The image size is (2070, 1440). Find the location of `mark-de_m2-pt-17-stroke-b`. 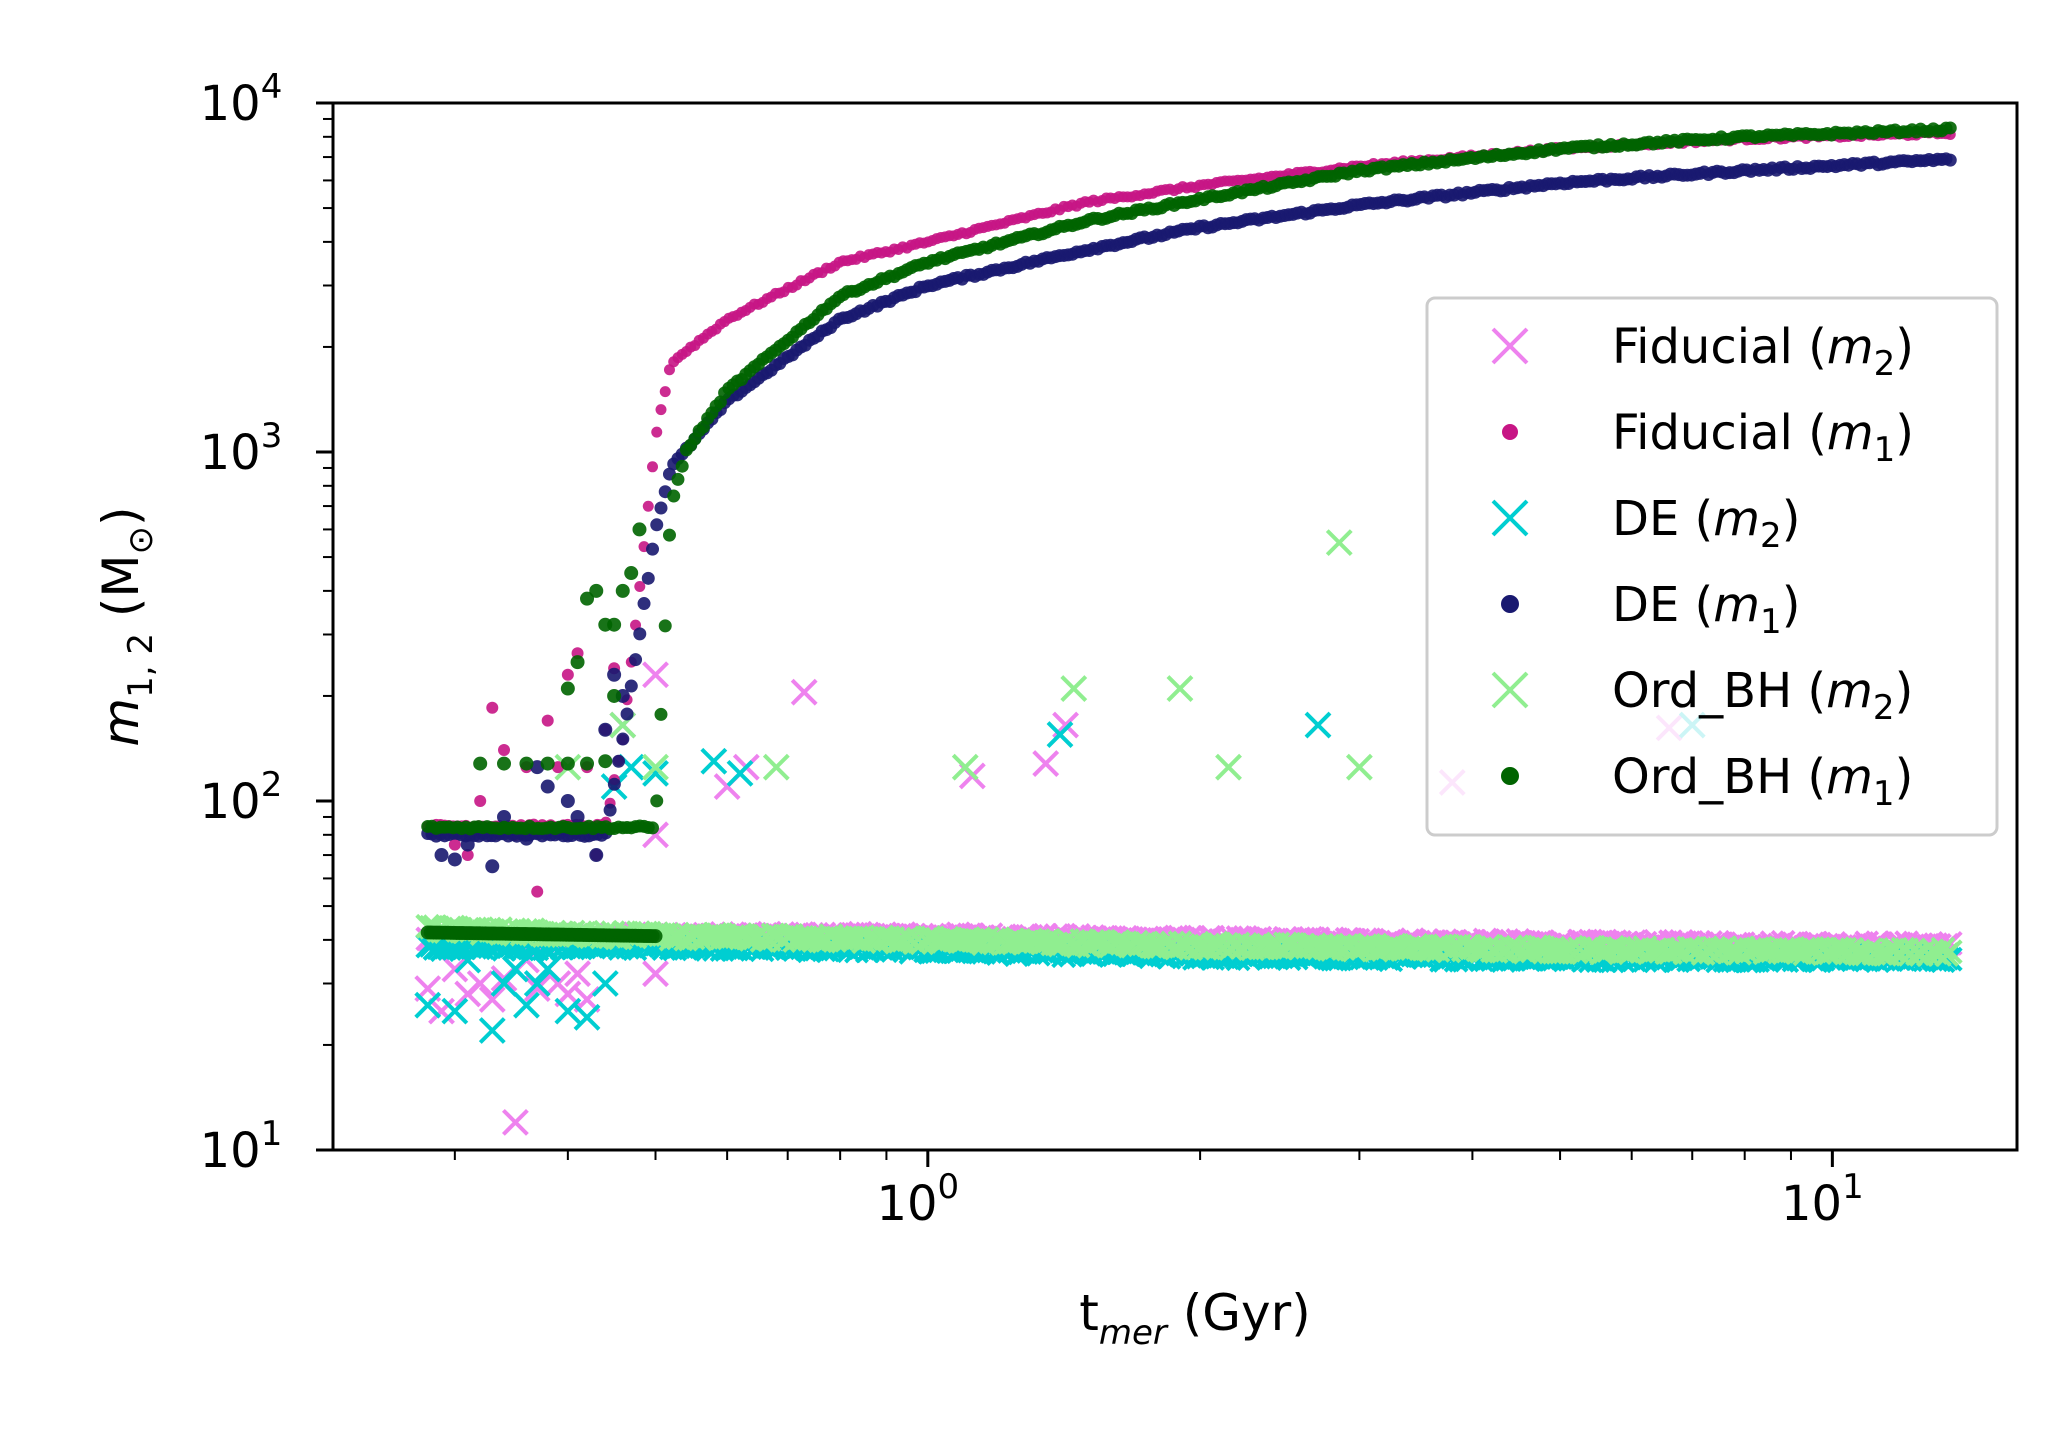

mark-de_m2-pt-17-stroke-b is located at coordinates (1060, 734).